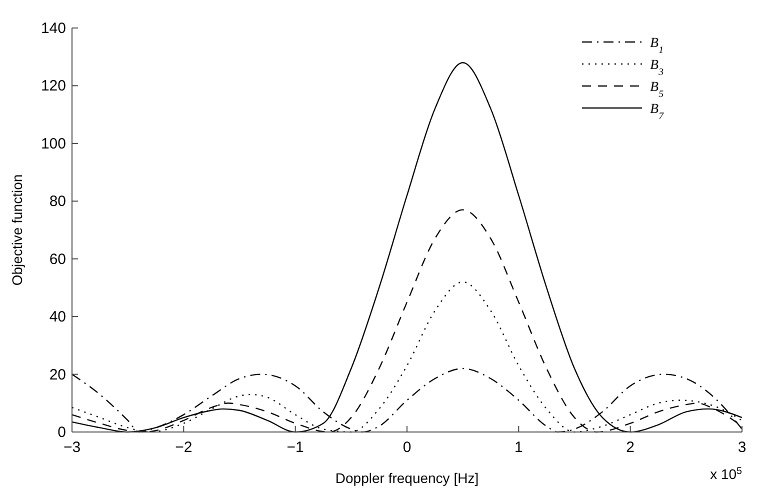 This screenshot has width=764, height=489. I want to click on y-tick-label: 60, so click(57, 259).